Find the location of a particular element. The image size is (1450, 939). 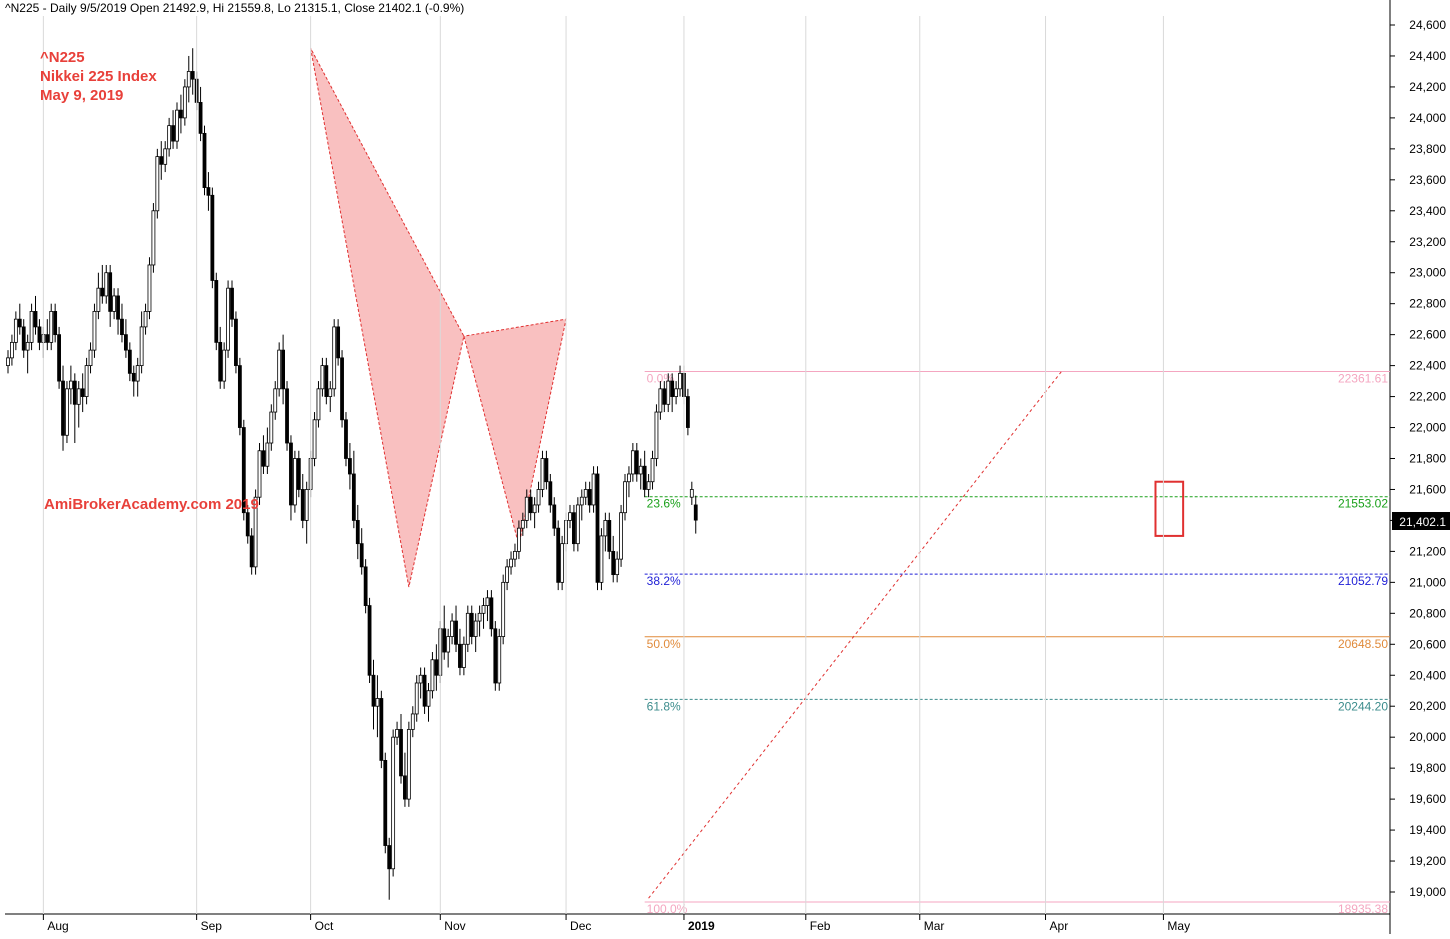

fib-value-label: 20244.20 is located at coordinates (1363, 706).